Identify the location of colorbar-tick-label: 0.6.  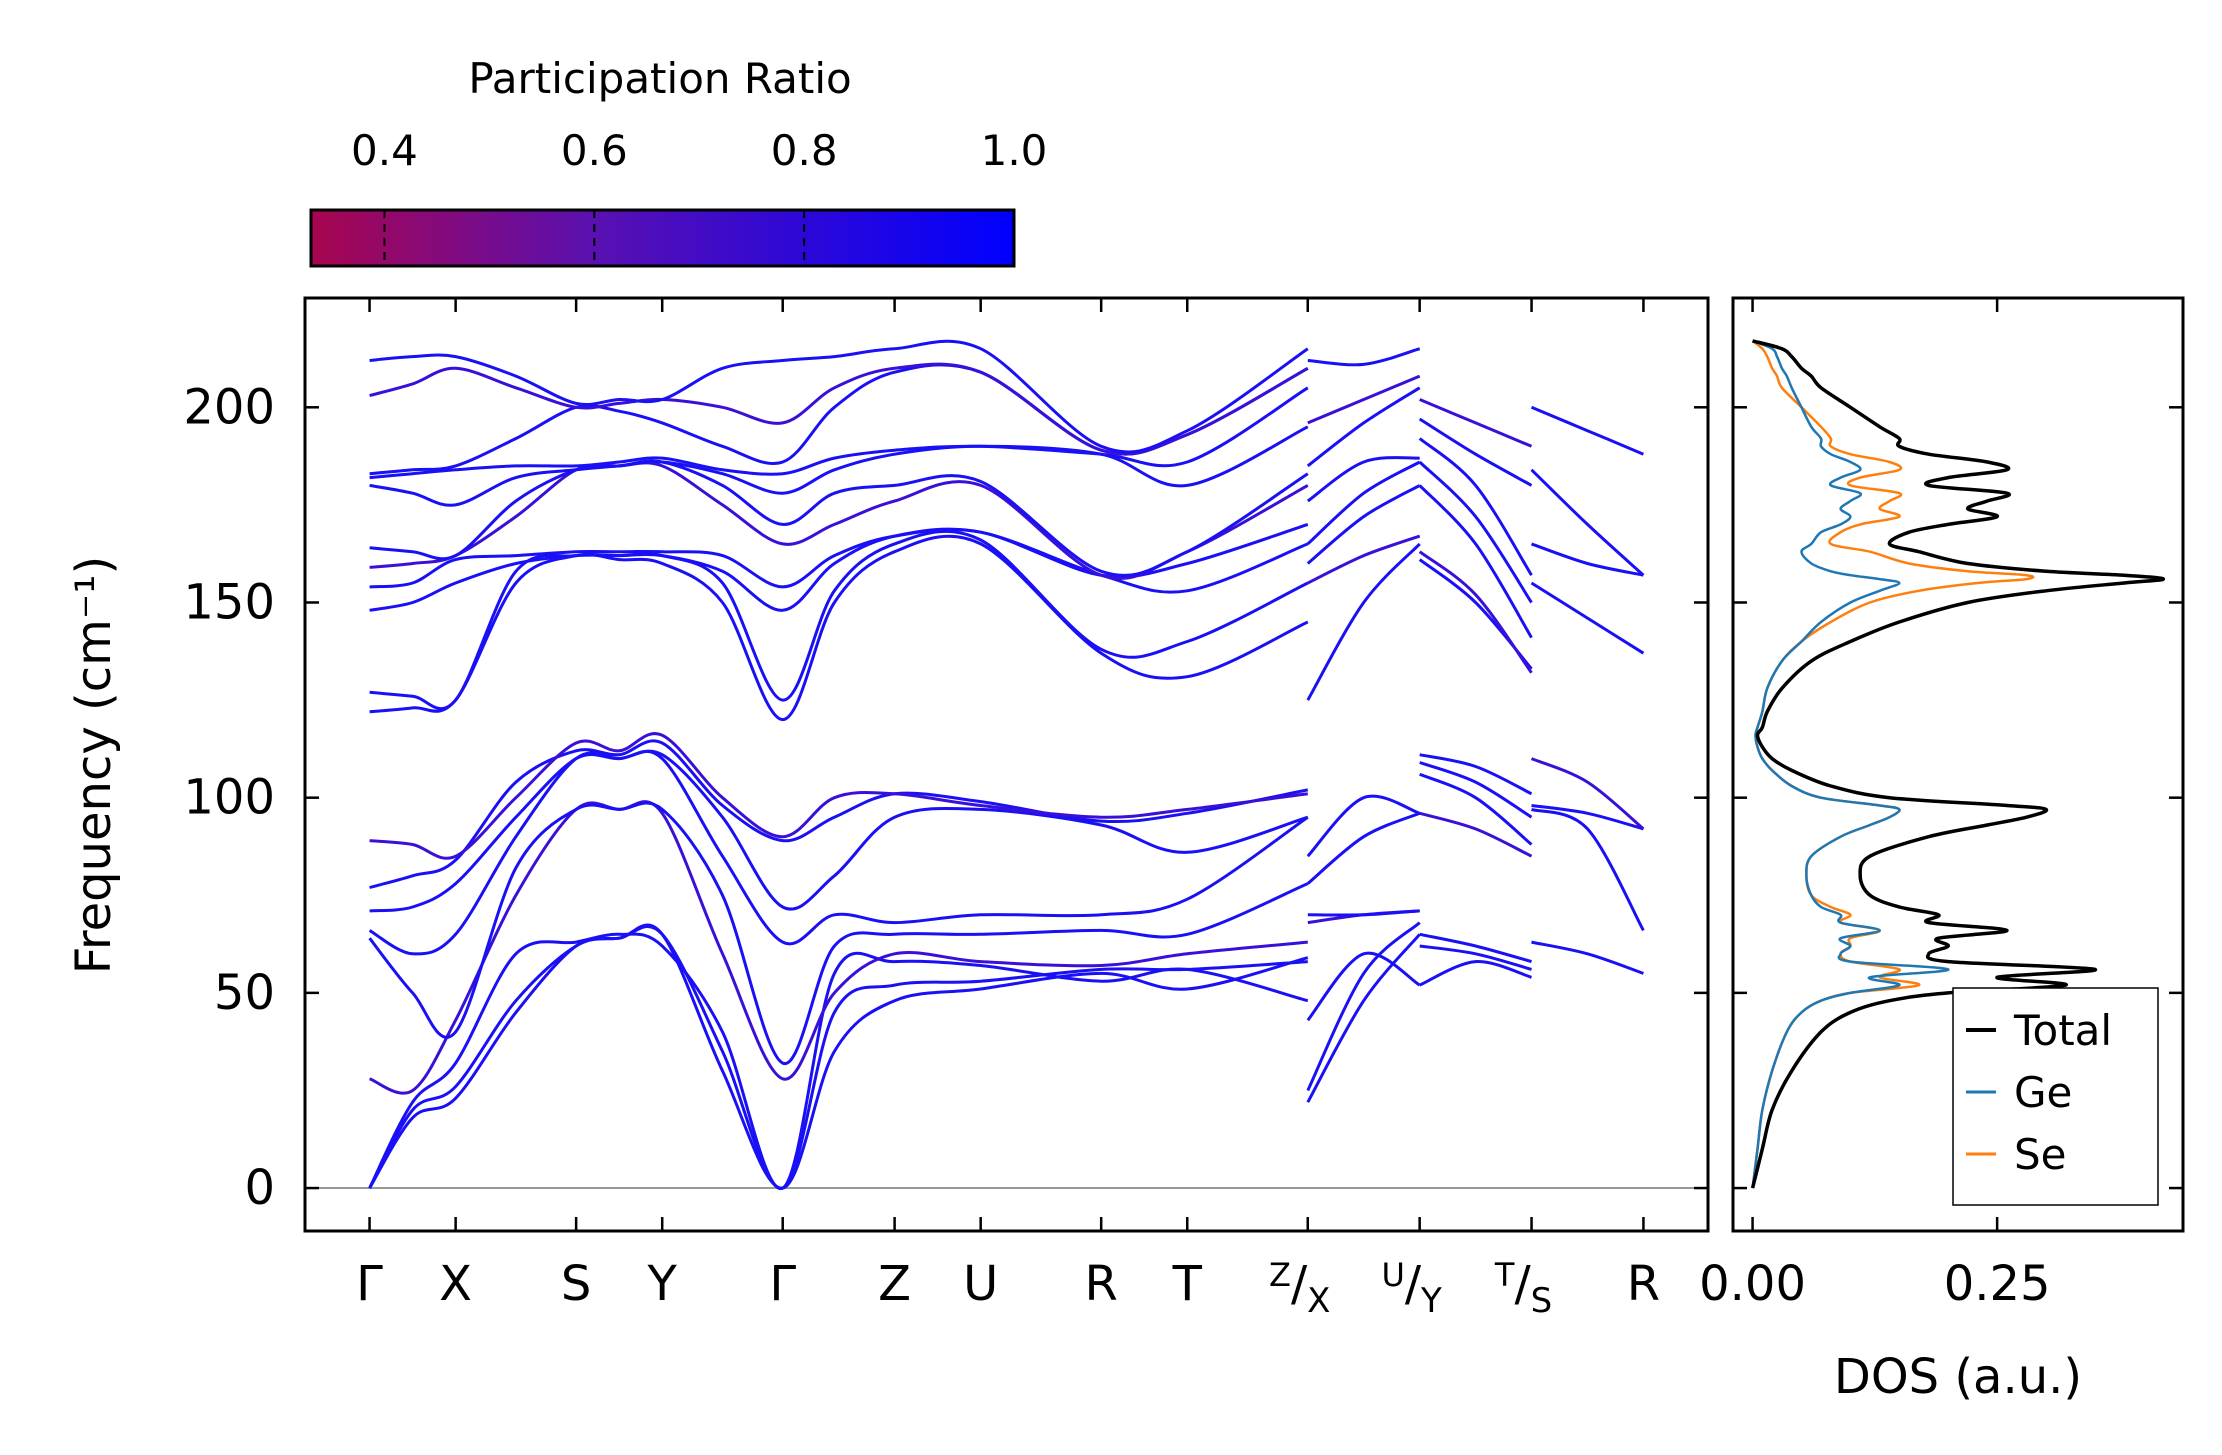
(594, 150).